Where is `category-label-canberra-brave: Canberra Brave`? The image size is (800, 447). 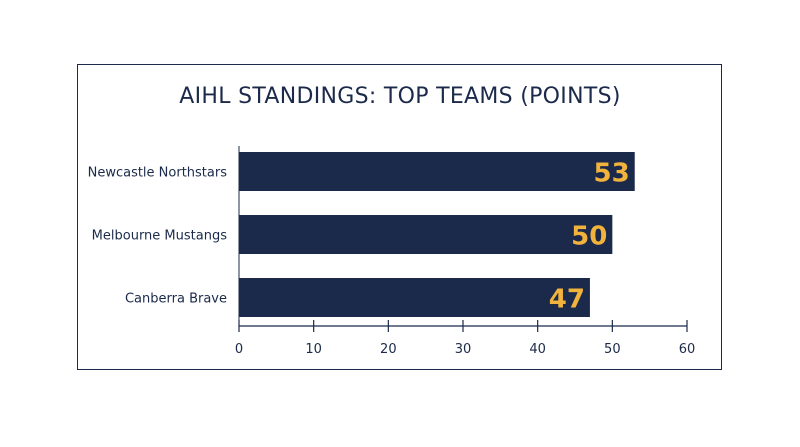 category-label-canberra-brave: Canberra Brave is located at coordinates (176, 299).